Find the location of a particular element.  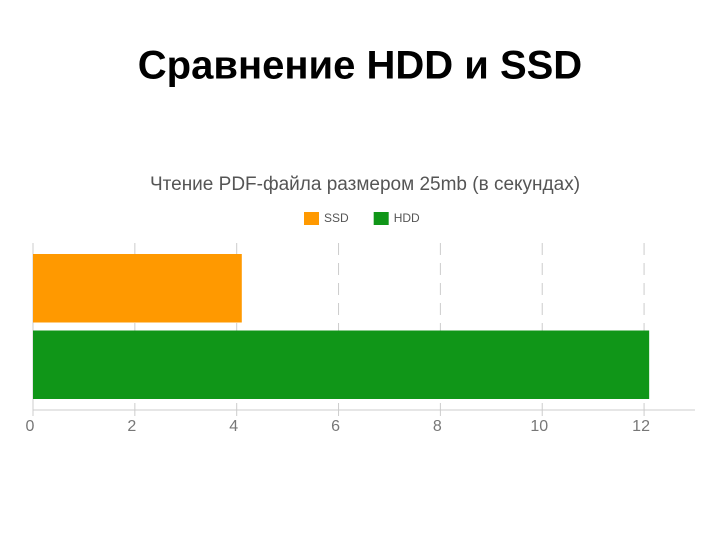

x-tick-label: 6 is located at coordinates (335, 426).